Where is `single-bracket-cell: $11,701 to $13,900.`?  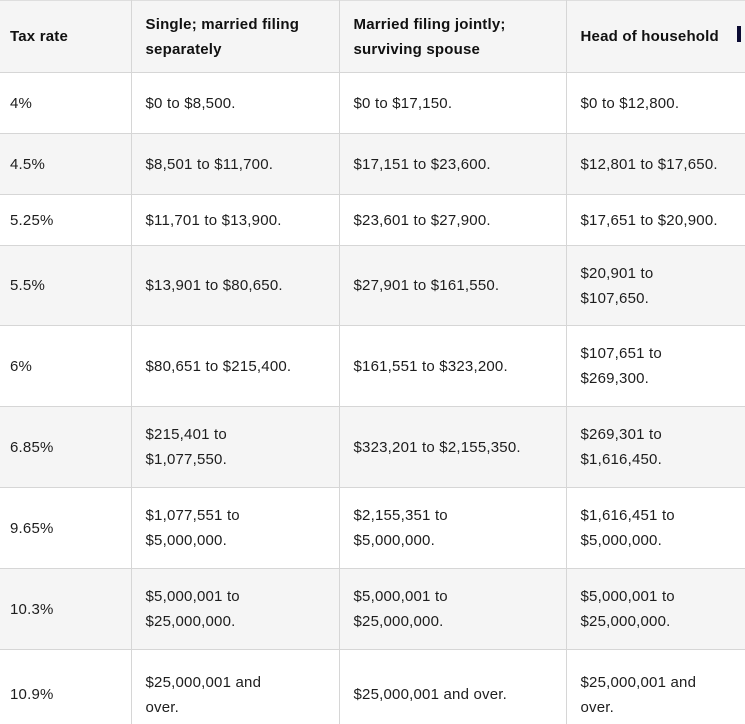 single-bracket-cell: $11,701 to $13,900. is located at coordinates (234, 220).